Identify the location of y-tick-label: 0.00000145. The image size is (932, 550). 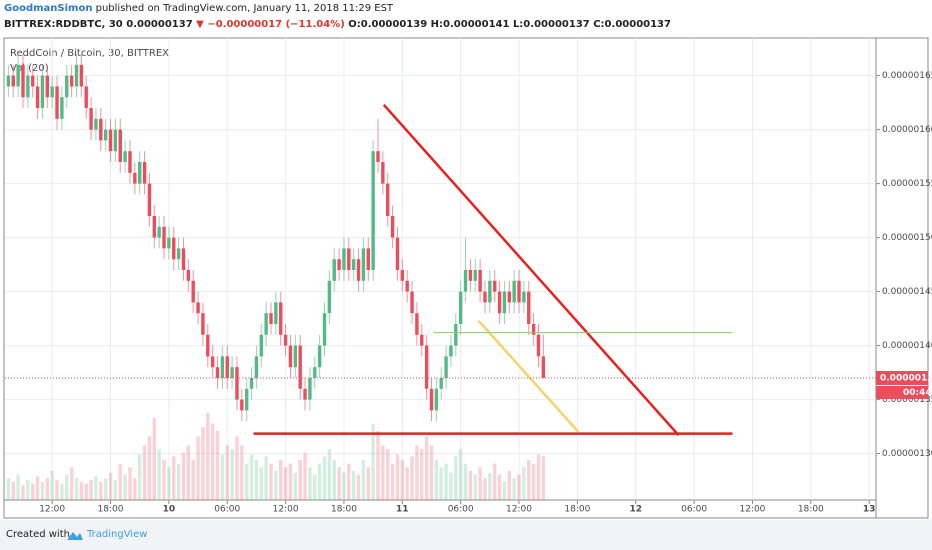
(907, 292).